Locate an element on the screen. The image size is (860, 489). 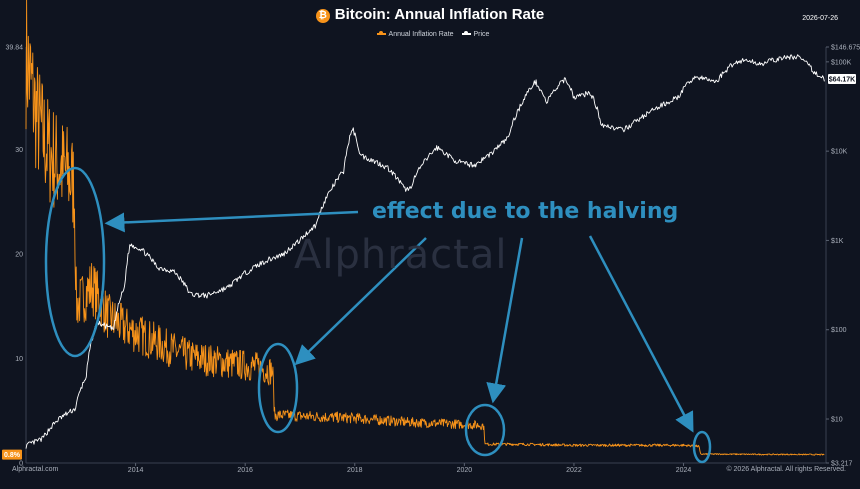
right-tick-label: $1K is located at coordinates (837, 241).